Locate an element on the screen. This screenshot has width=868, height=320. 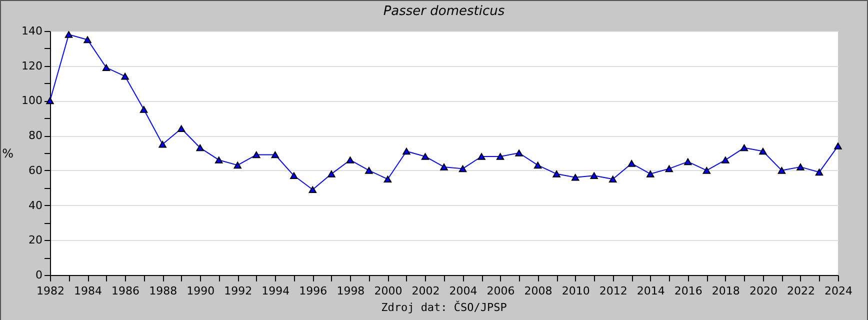
x-tick-label: 1990 is located at coordinates (200, 291).